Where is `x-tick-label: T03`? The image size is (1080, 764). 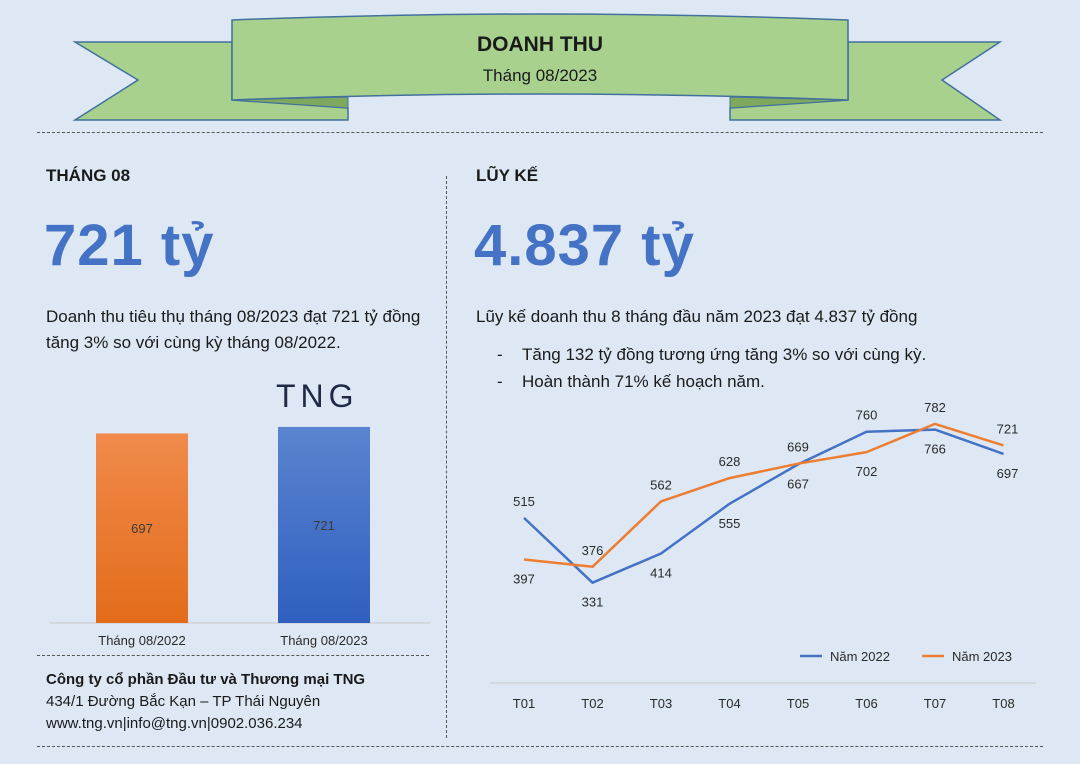
x-tick-label: T03 is located at coordinates (661, 703).